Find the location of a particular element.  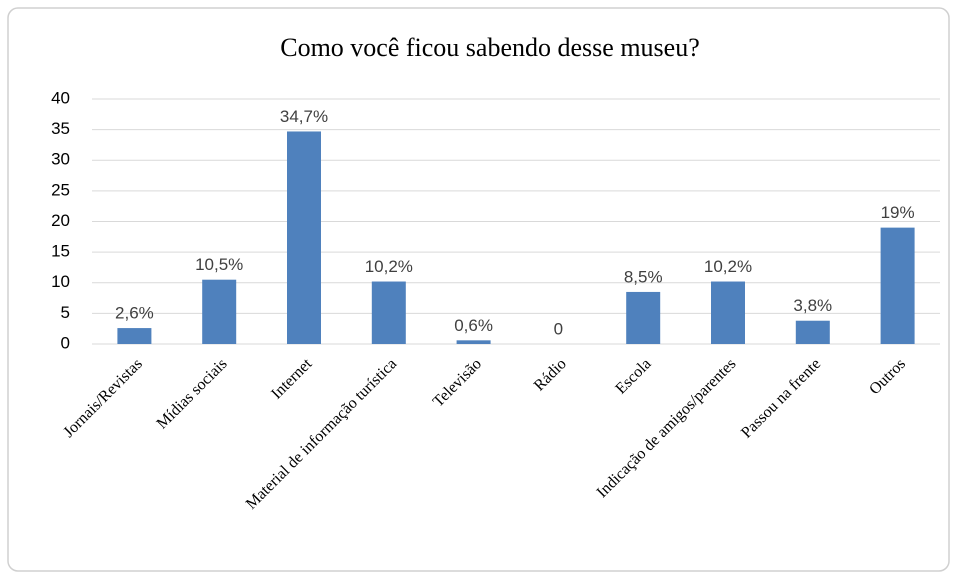

y-tick-label: 20 is located at coordinates (60, 220).